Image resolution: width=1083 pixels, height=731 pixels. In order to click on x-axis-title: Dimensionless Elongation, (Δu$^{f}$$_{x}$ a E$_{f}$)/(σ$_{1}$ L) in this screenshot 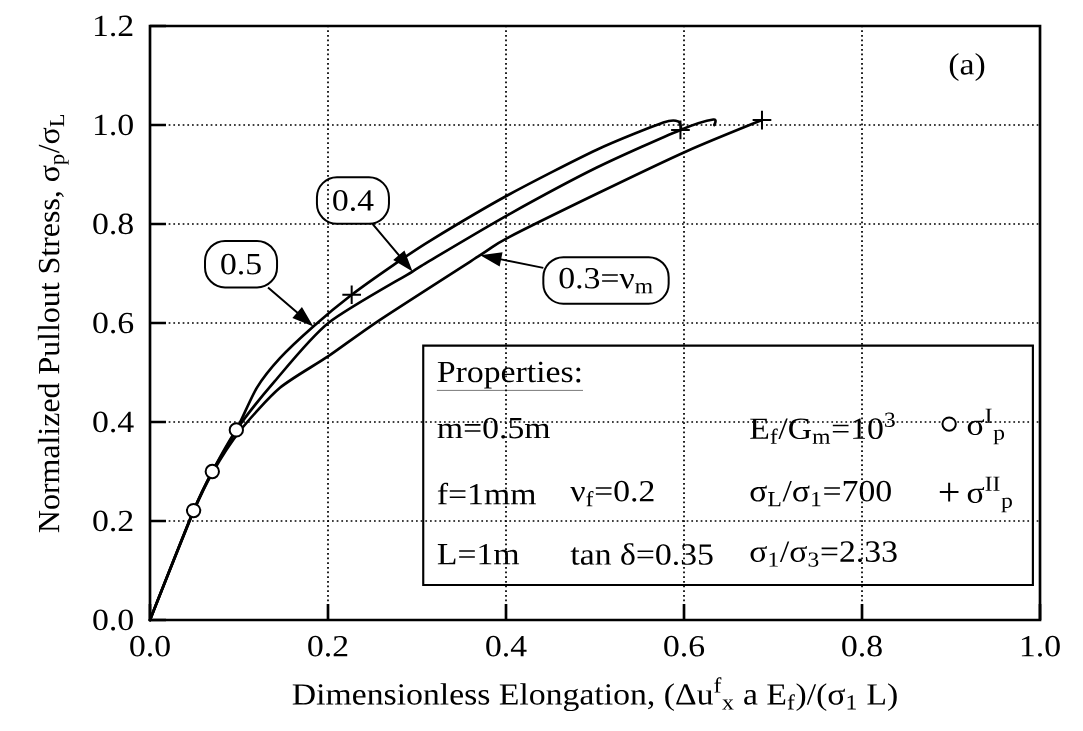, I will do `click(594, 694)`.